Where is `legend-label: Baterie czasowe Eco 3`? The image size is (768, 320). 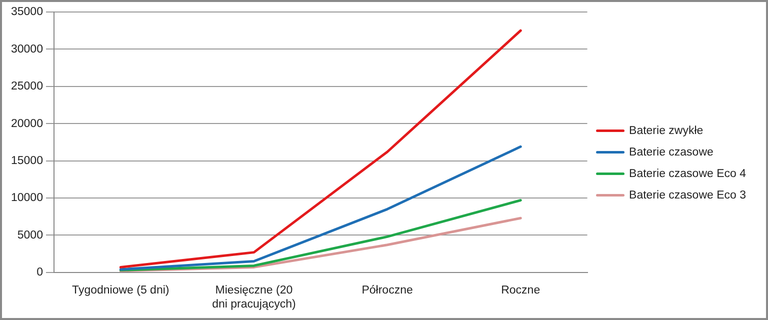
legend-label: Baterie czasowe Eco 3 is located at coordinates (687, 195).